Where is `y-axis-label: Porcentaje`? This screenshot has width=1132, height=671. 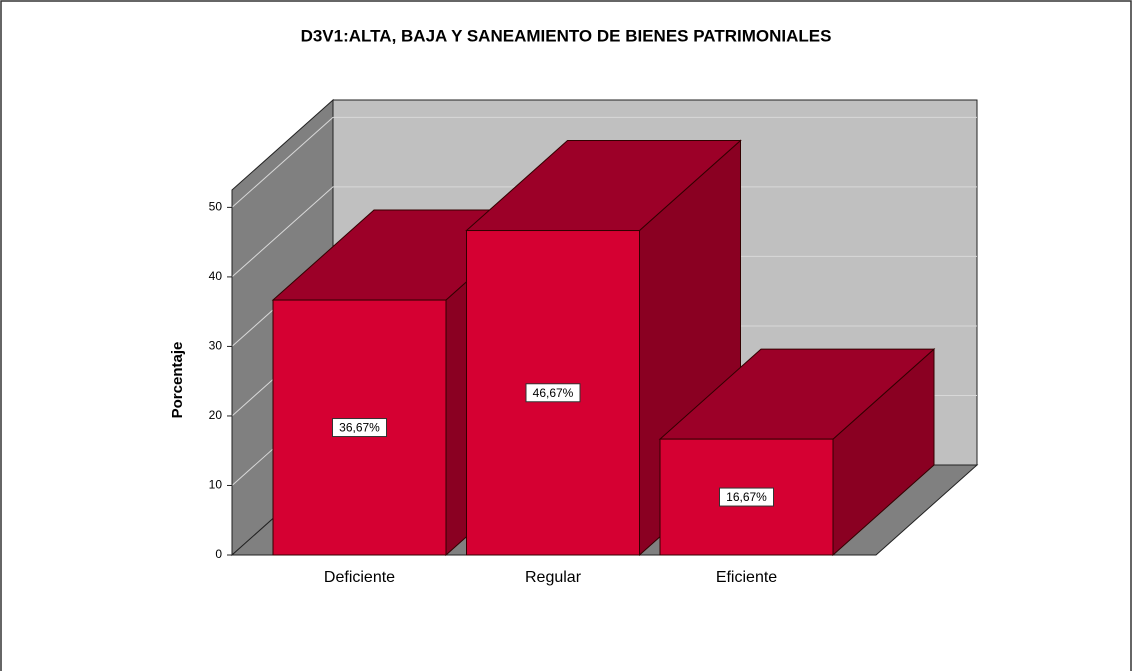
y-axis-label: Porcentaje is located at coordinates (177, 380).